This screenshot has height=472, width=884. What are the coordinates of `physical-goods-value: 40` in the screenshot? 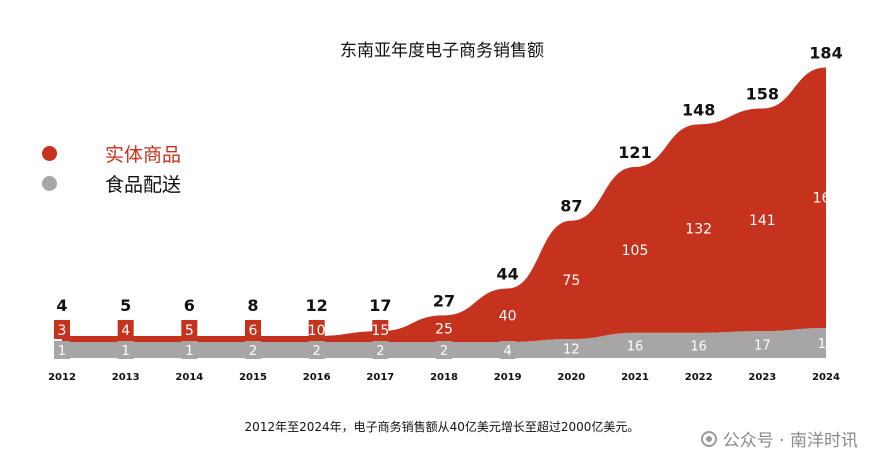 It's located at (508, 316).